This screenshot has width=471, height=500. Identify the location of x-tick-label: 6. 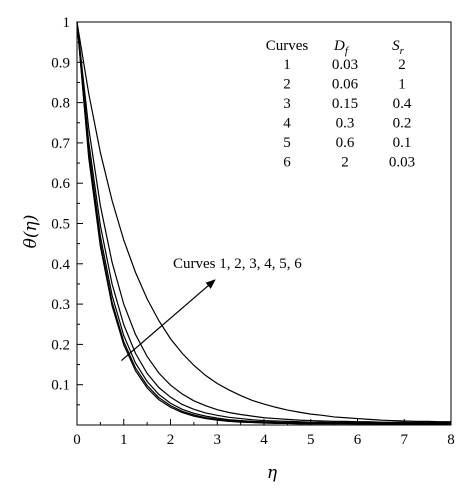
(358, 440).